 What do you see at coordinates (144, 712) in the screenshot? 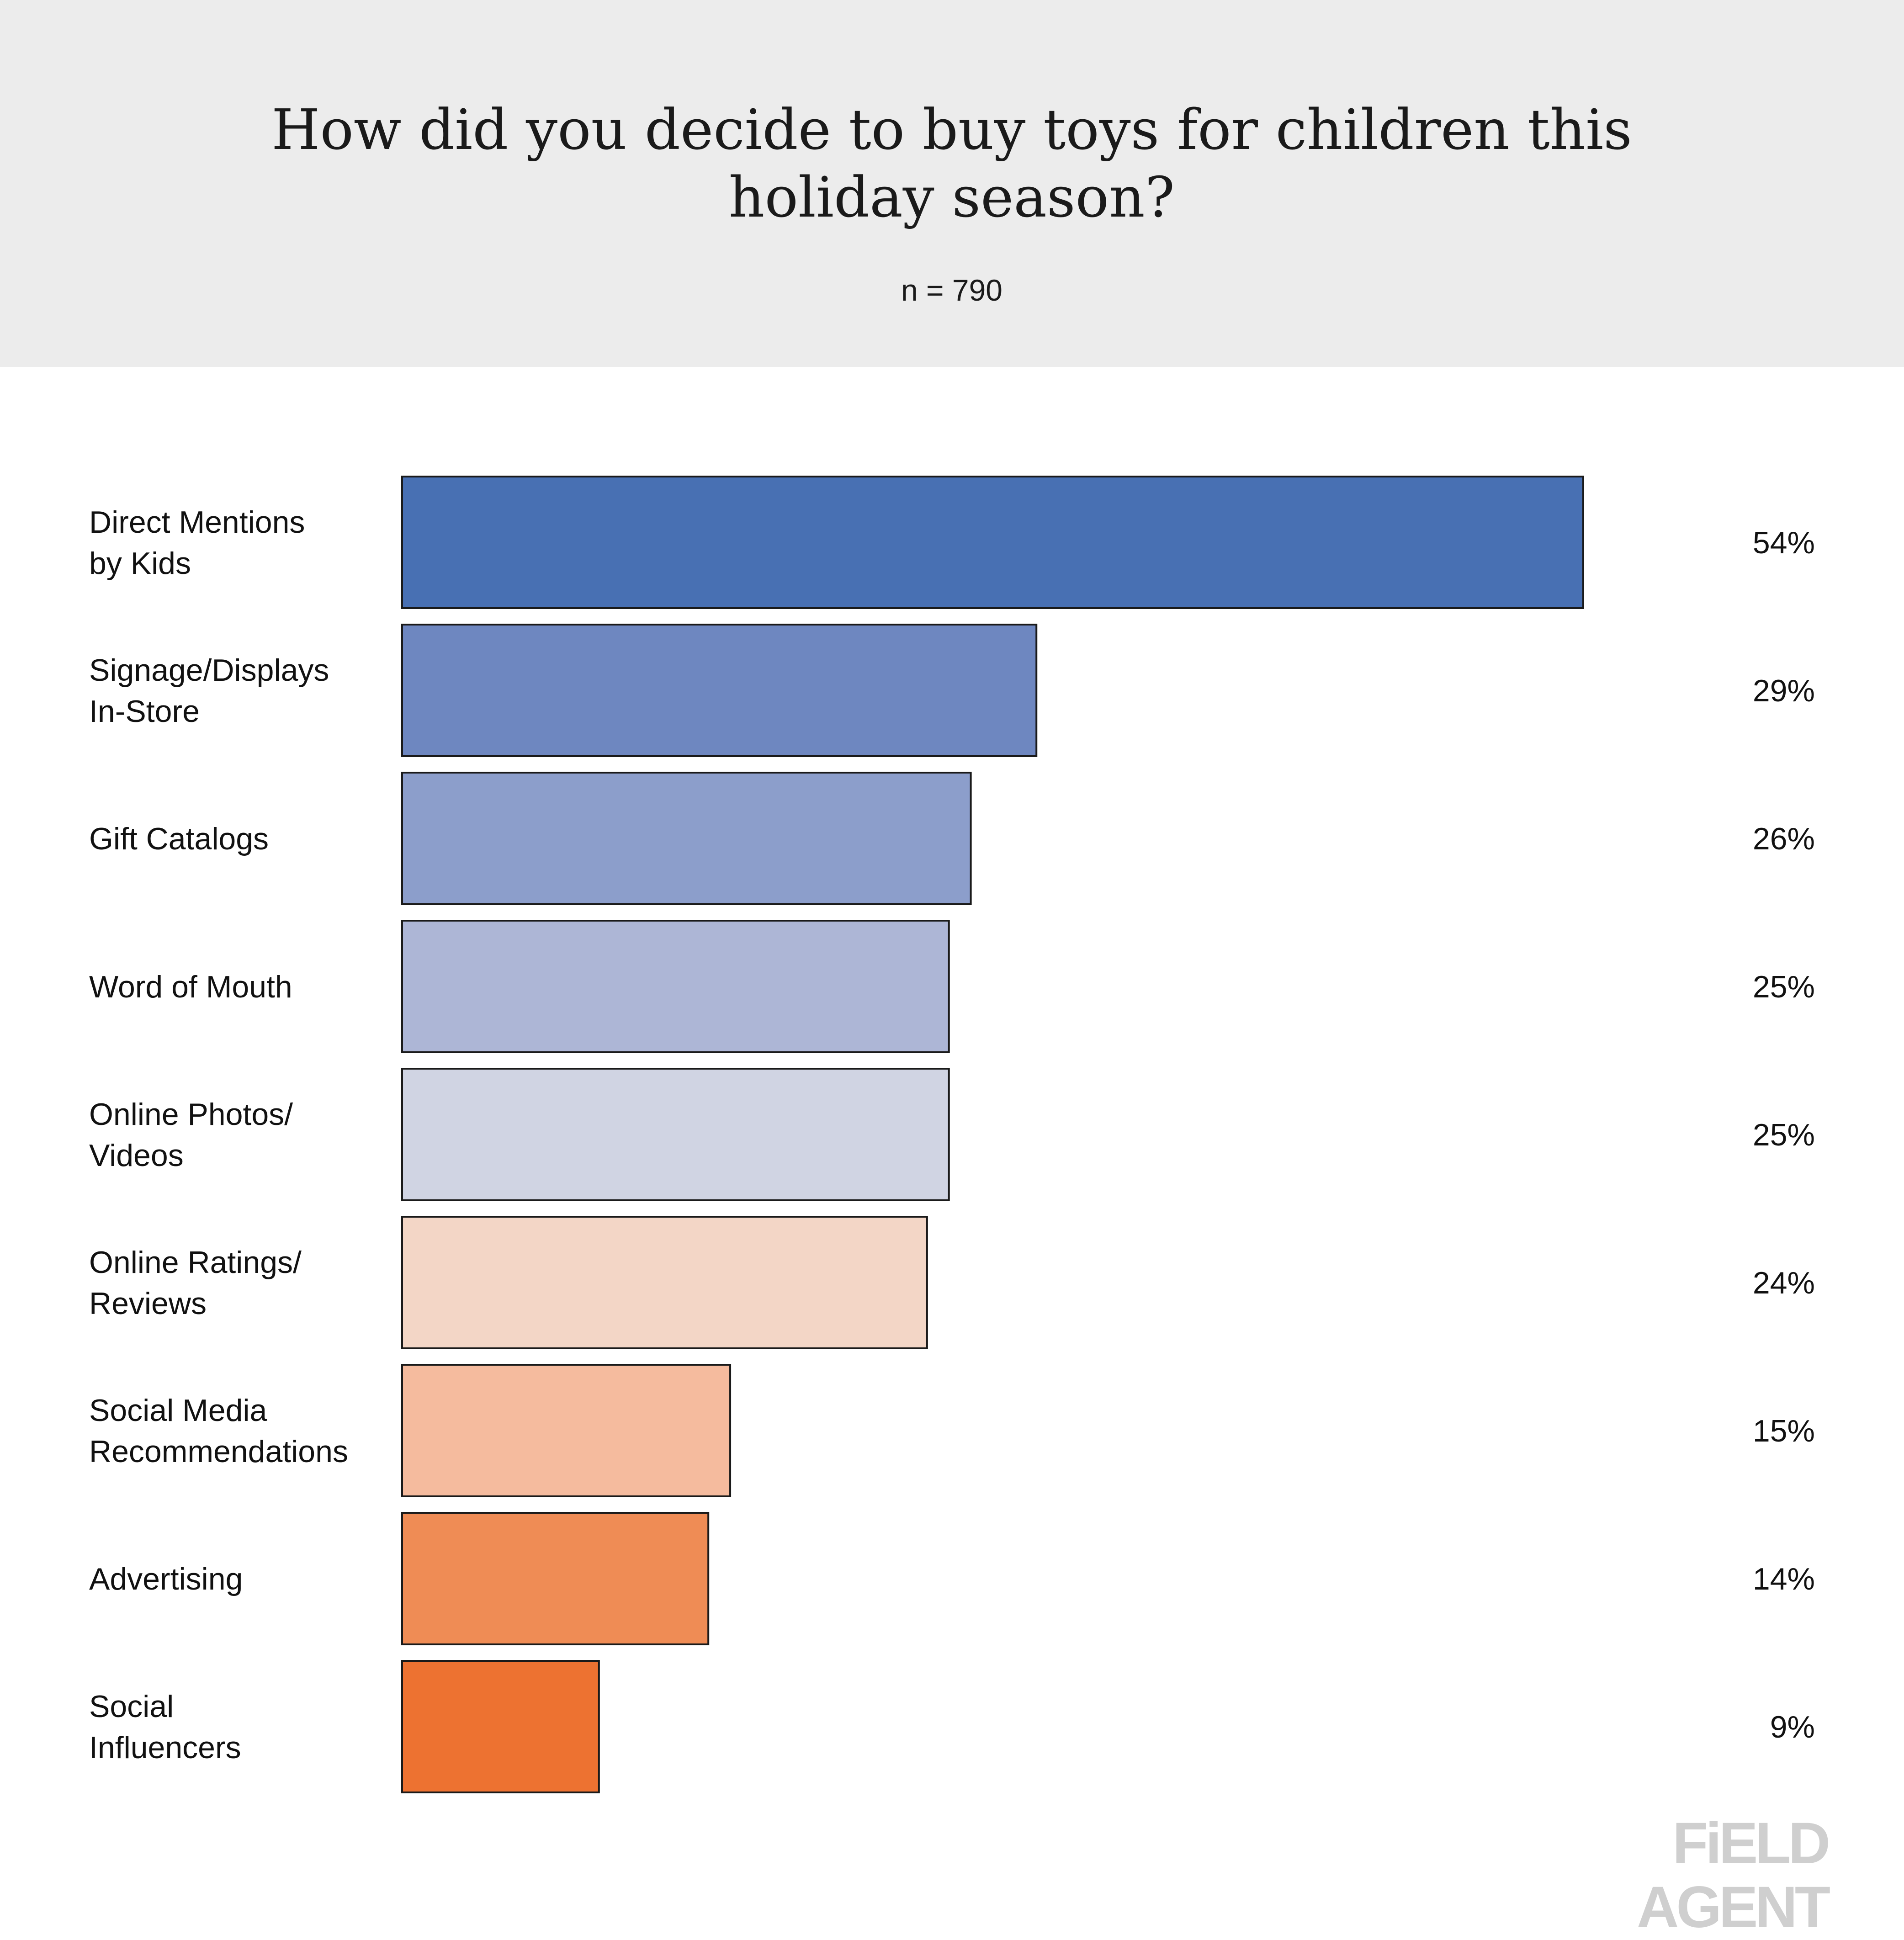
I see `category-label-line: In-Store` at bounding box center [144, 712].